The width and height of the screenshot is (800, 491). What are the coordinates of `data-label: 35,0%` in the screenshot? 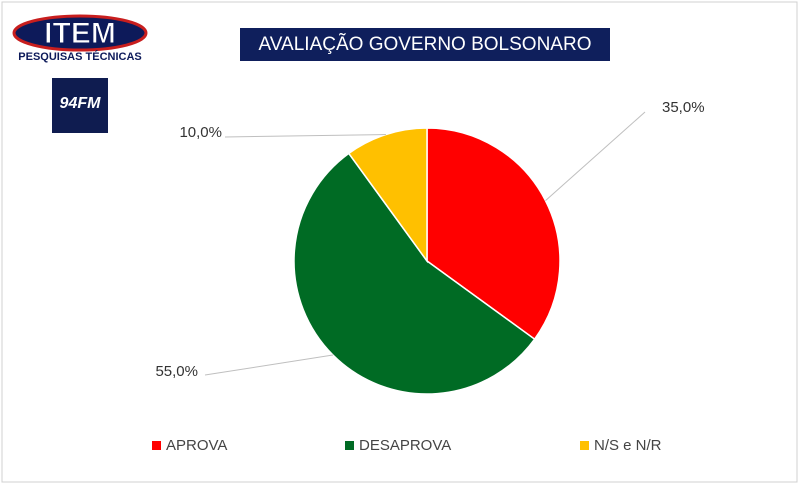 It's located at (683, 107).